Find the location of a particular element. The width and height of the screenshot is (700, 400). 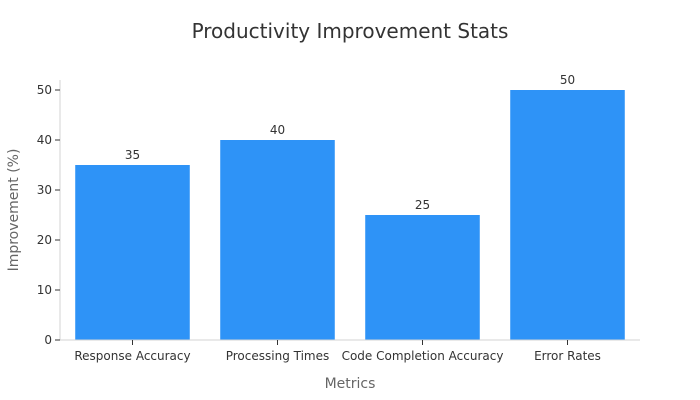

y-tick-label: 50 is located at coordinates (44, 90).